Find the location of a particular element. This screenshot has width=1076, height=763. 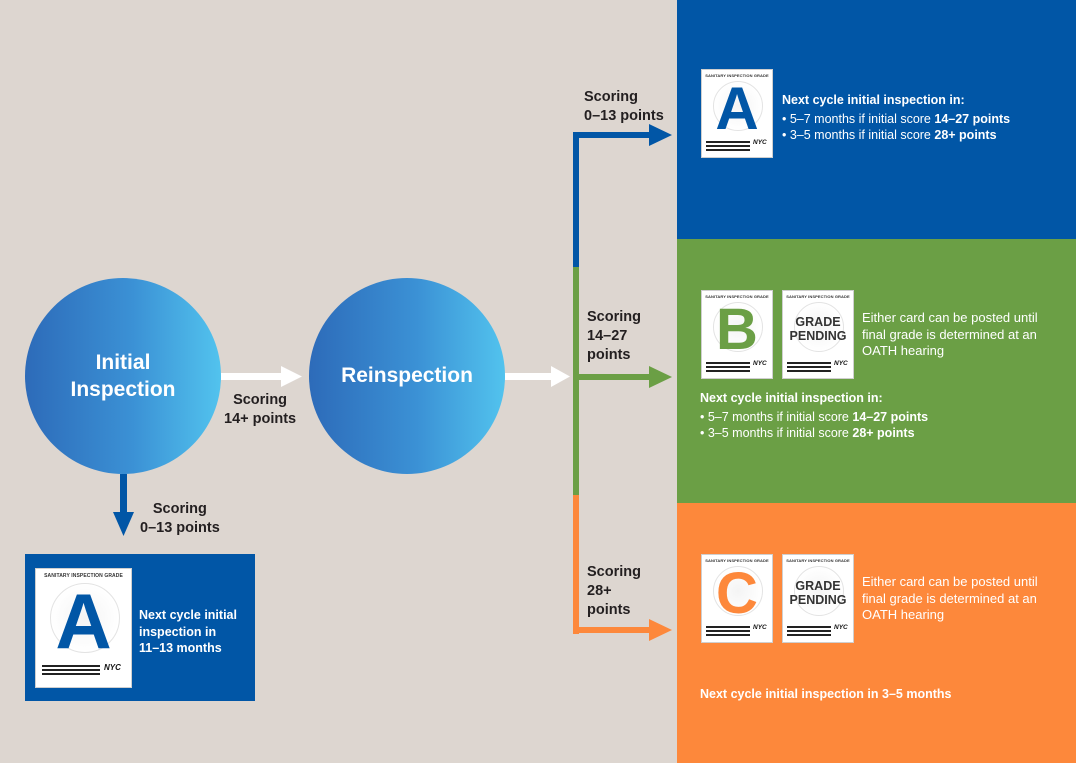

branch-a-bullet-2: • 3–5 months if initial score 28+ points is located at coordinates (896, 135).